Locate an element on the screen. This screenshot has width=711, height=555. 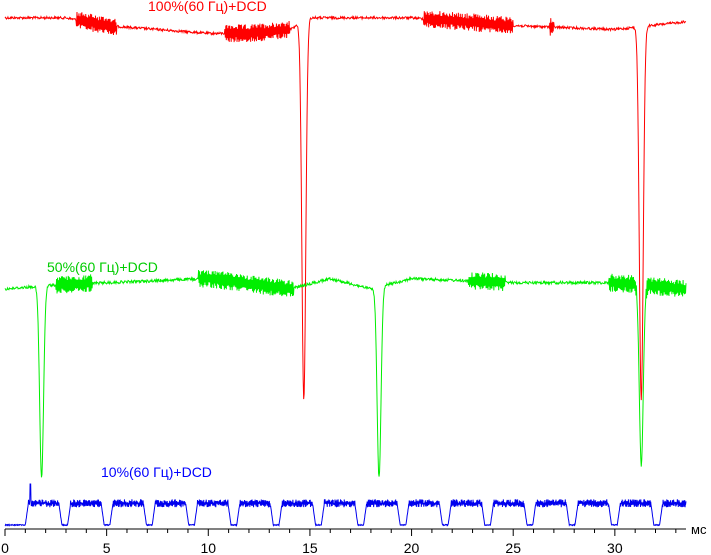
x-tick-label: 20 is located at coordinates (412, 547).